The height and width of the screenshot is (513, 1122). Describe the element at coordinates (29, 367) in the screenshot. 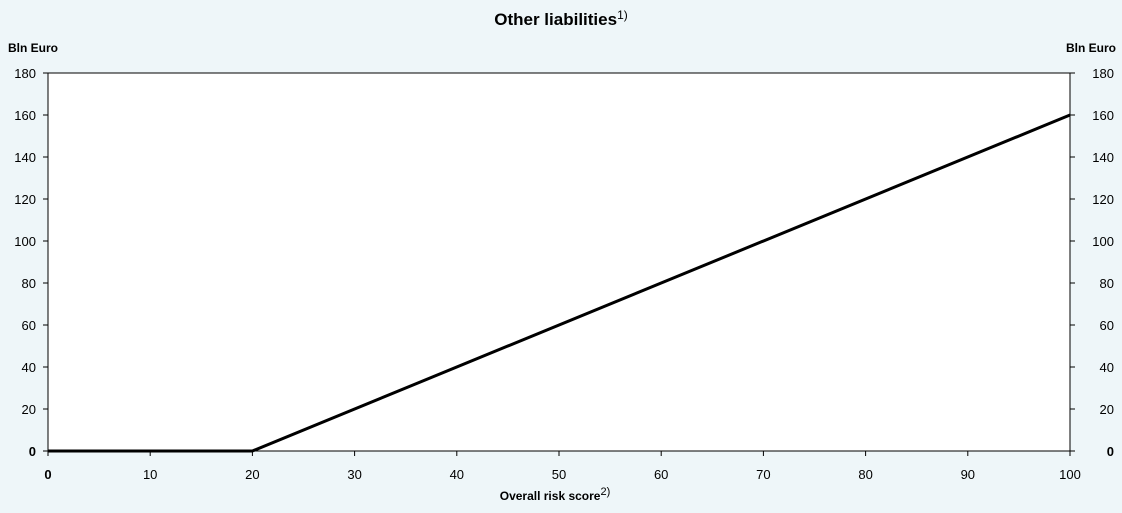

I see `y-tick-label: 40` at that location.